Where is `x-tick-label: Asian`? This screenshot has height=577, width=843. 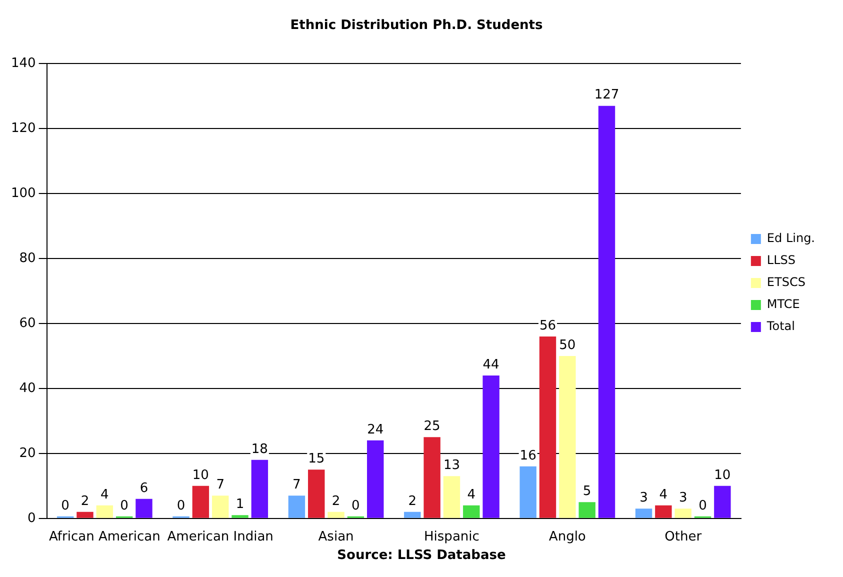 x-tick-label: Asian is located at coordinates (336, 537).